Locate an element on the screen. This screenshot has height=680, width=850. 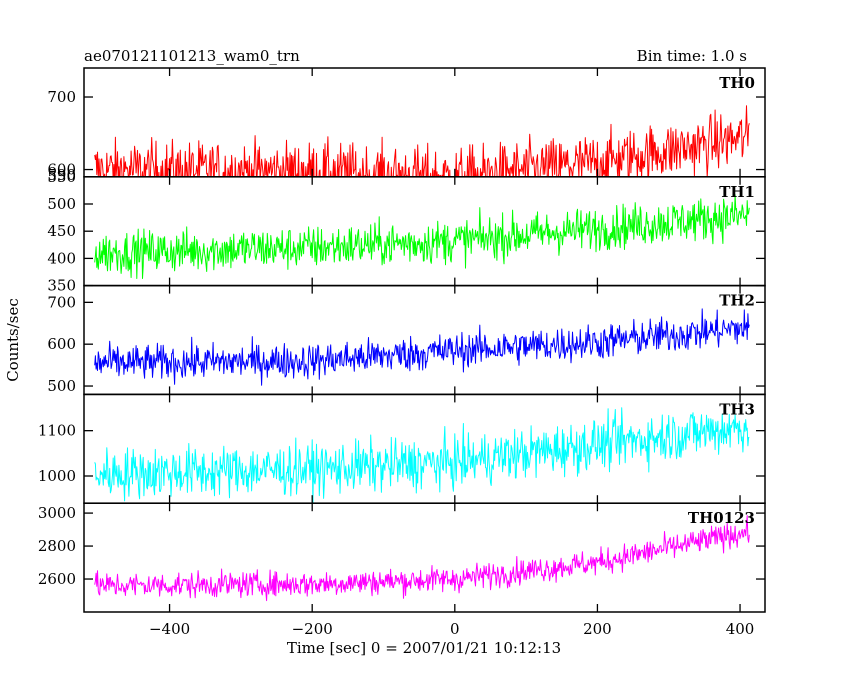
series-th3 is located at coordinates (422, 455).